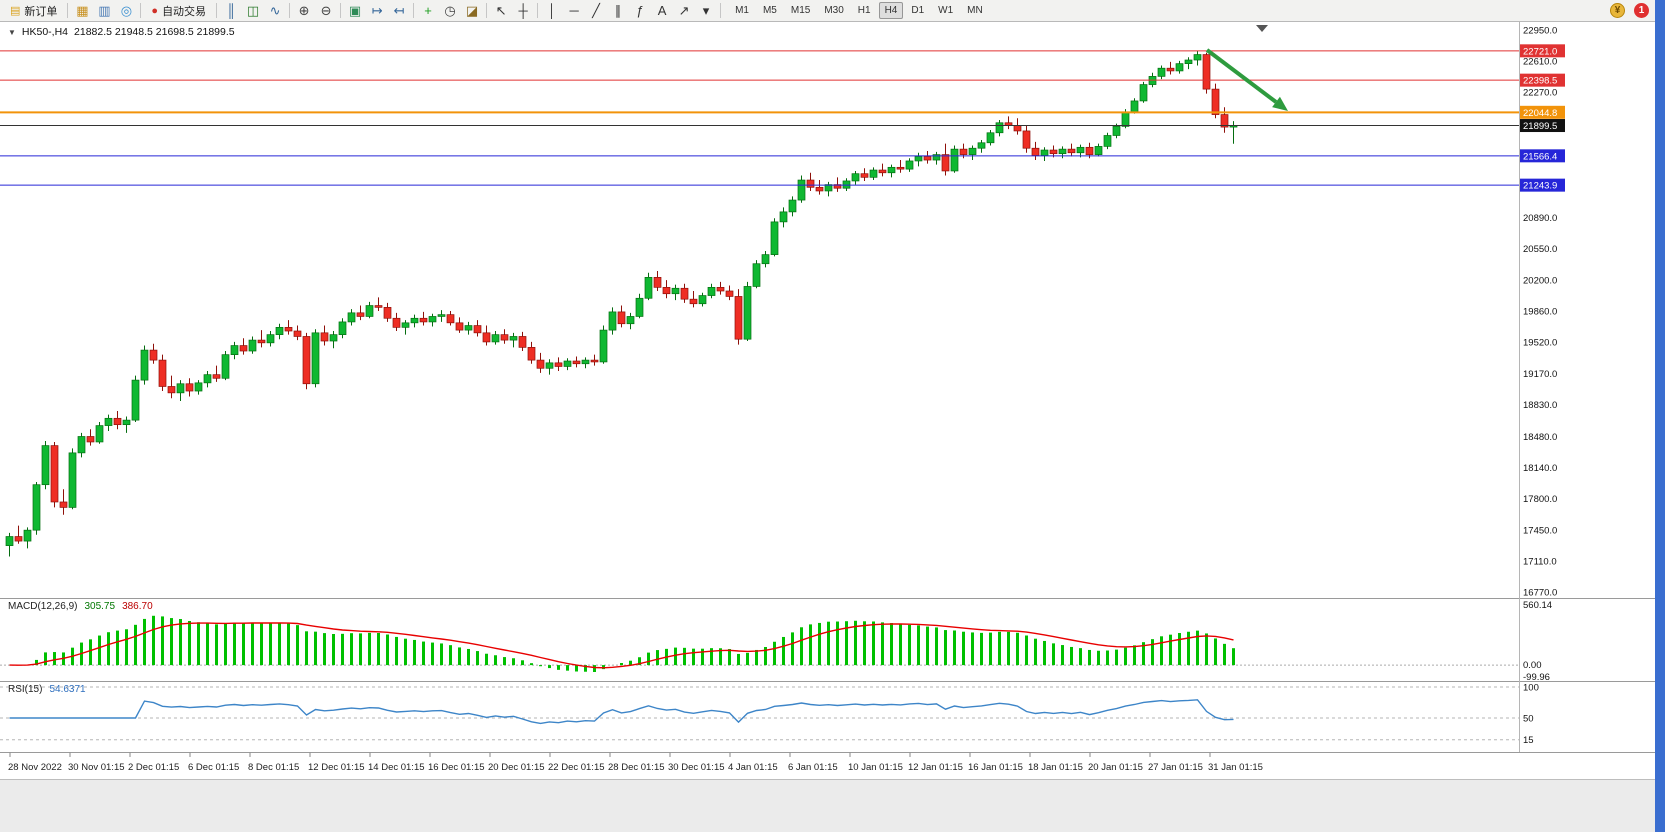 The height and width of the screenshot is (832, 1665). I want to click on chart-shift-marker, so click(1262, 28).